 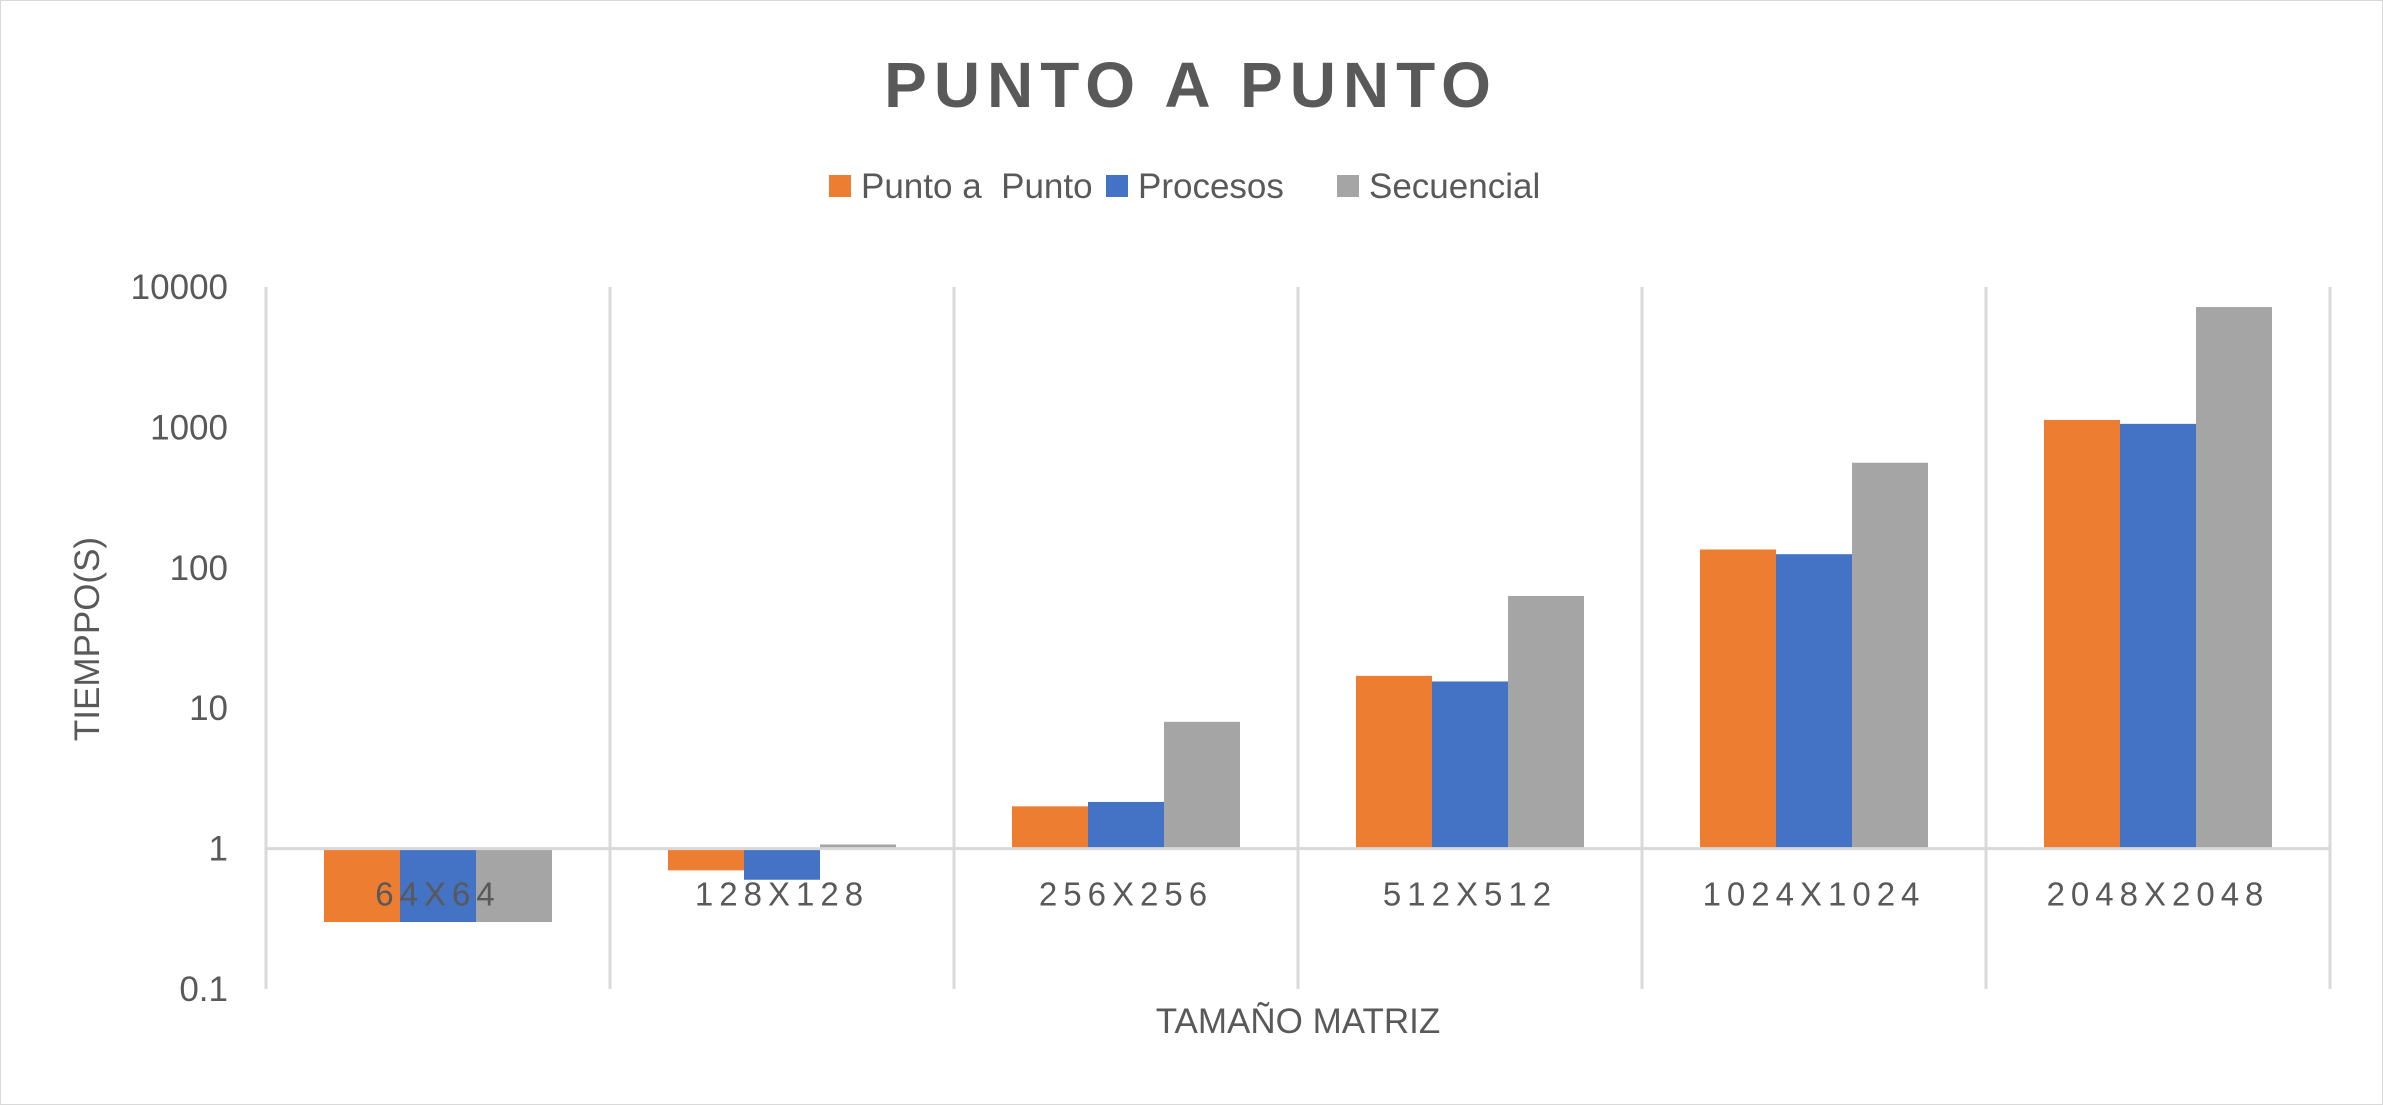 I want to click on x-axis-title: TAMAÑO MATRIZ, so click(x=1298, y=1021).